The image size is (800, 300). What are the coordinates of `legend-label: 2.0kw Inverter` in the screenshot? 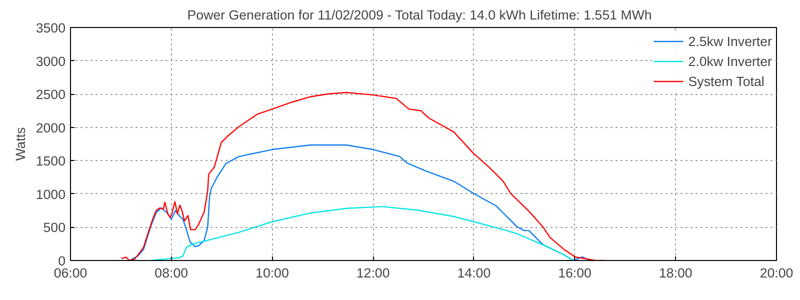 It's located at (730, 61).